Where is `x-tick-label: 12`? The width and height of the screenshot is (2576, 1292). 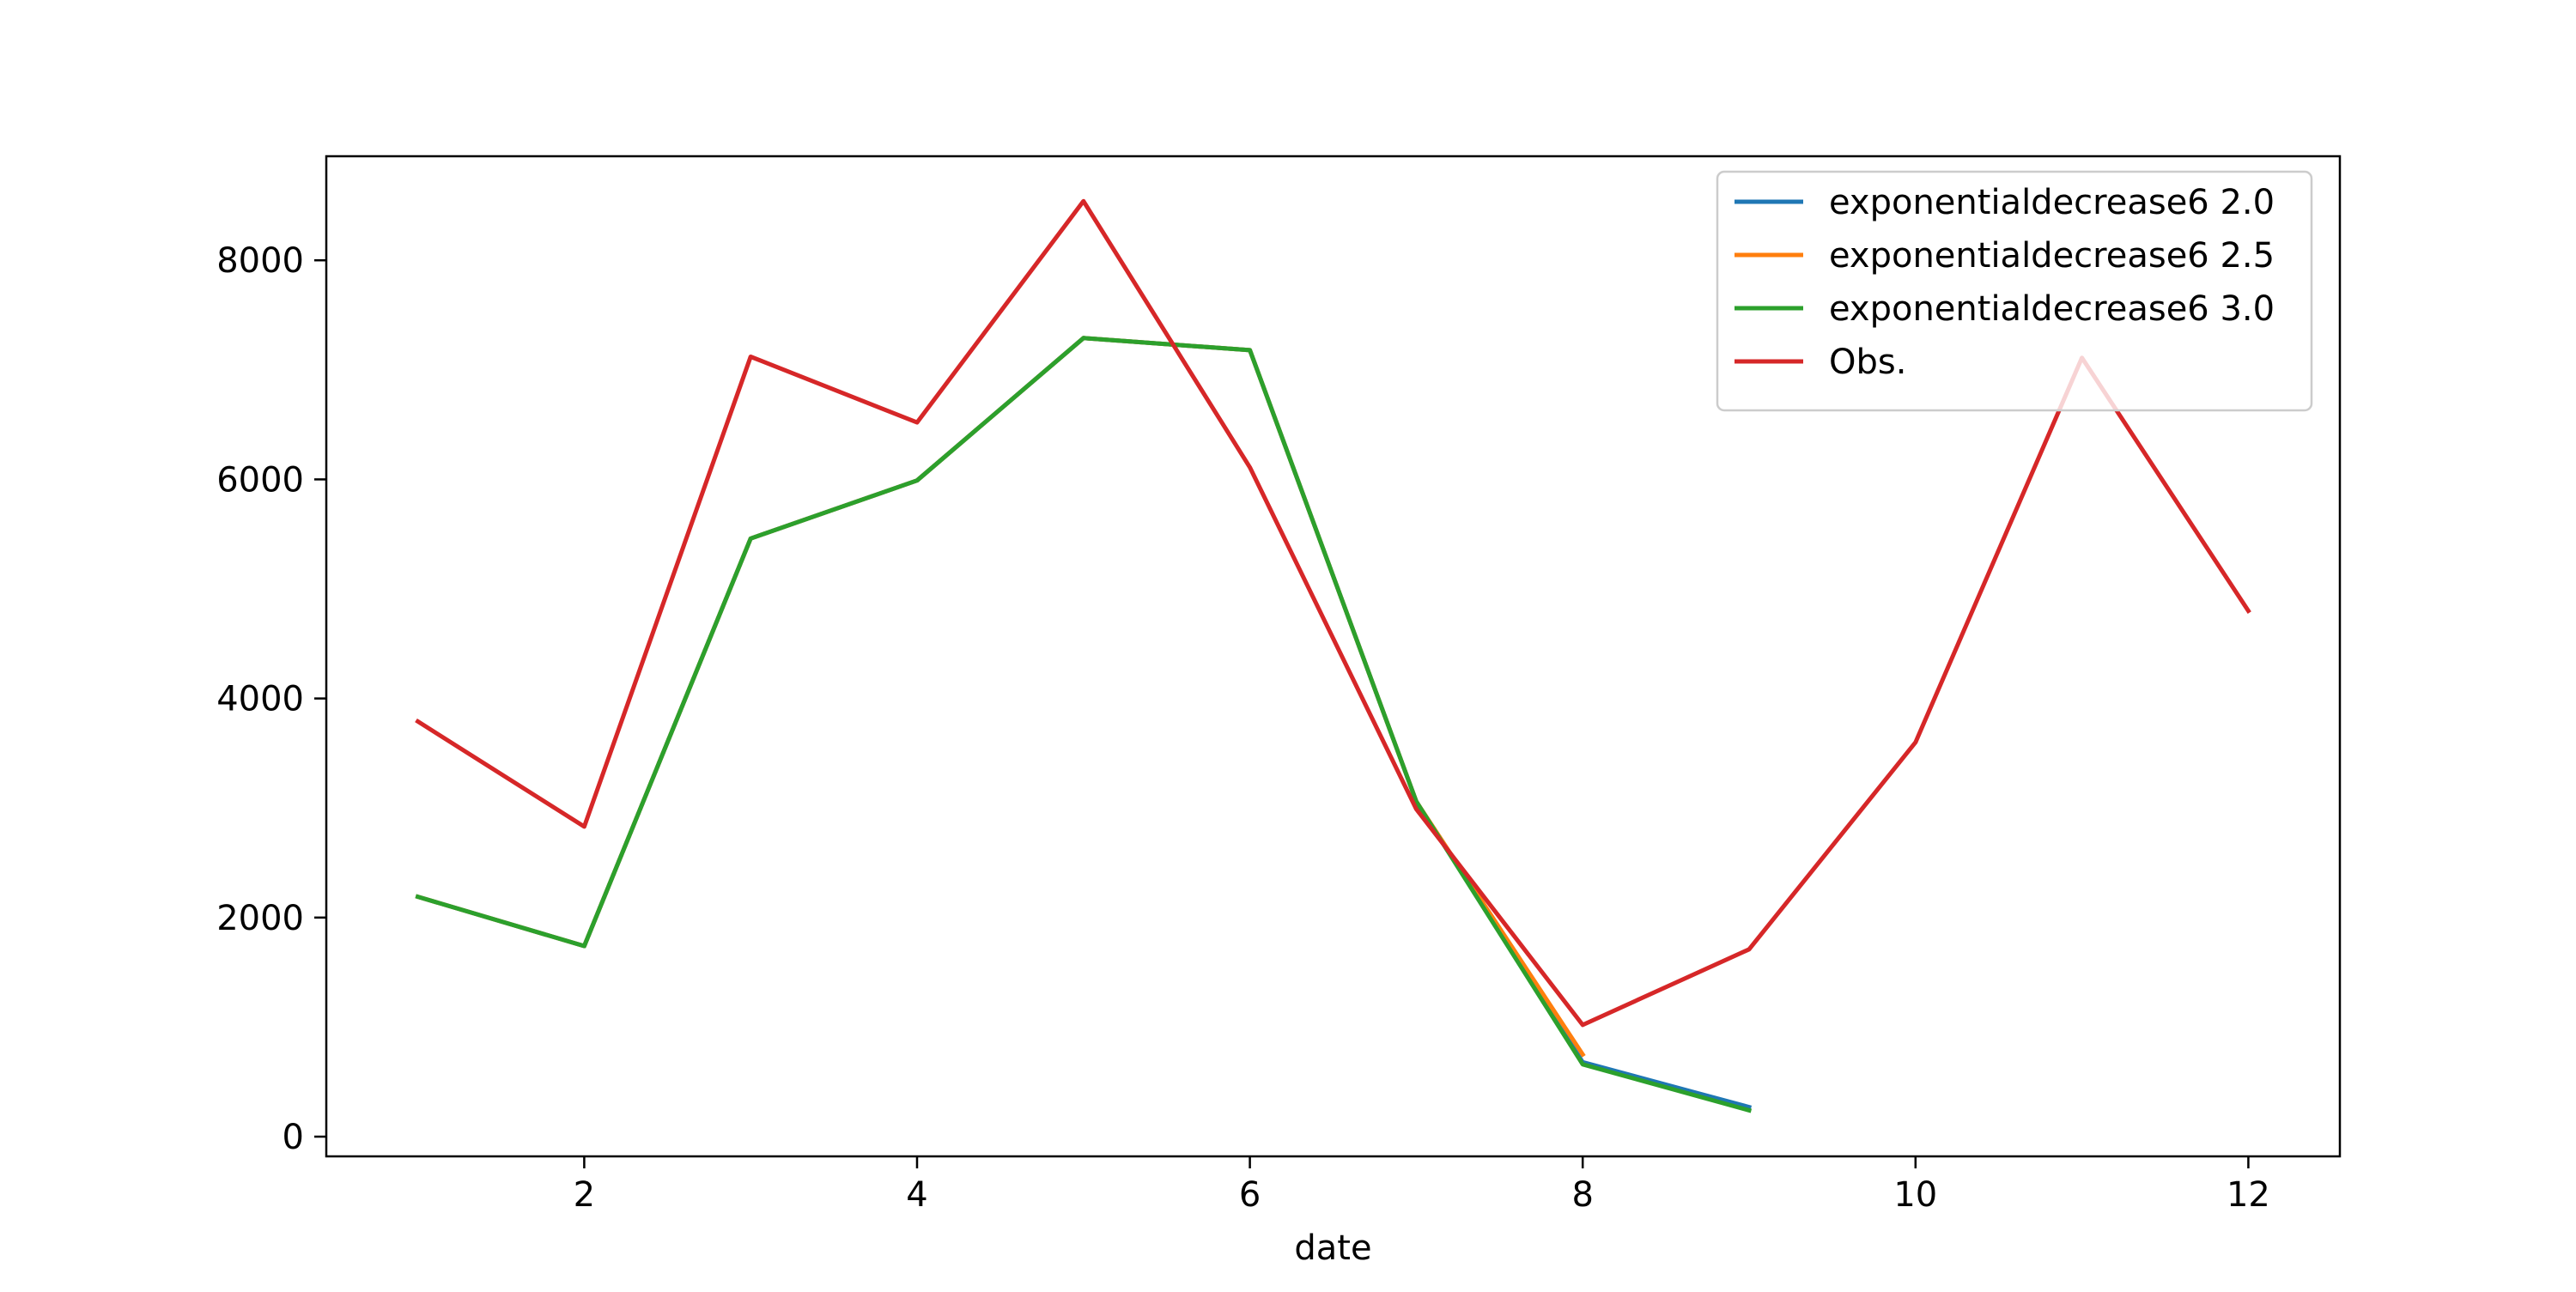
x-tick-label: 12 is located at coordinates (2248, 1195).